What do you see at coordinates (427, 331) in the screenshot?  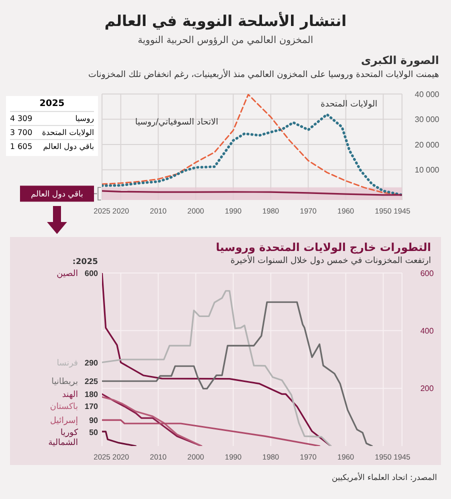 I see `y-tick-label: 400` at bounding box center [427, 331].